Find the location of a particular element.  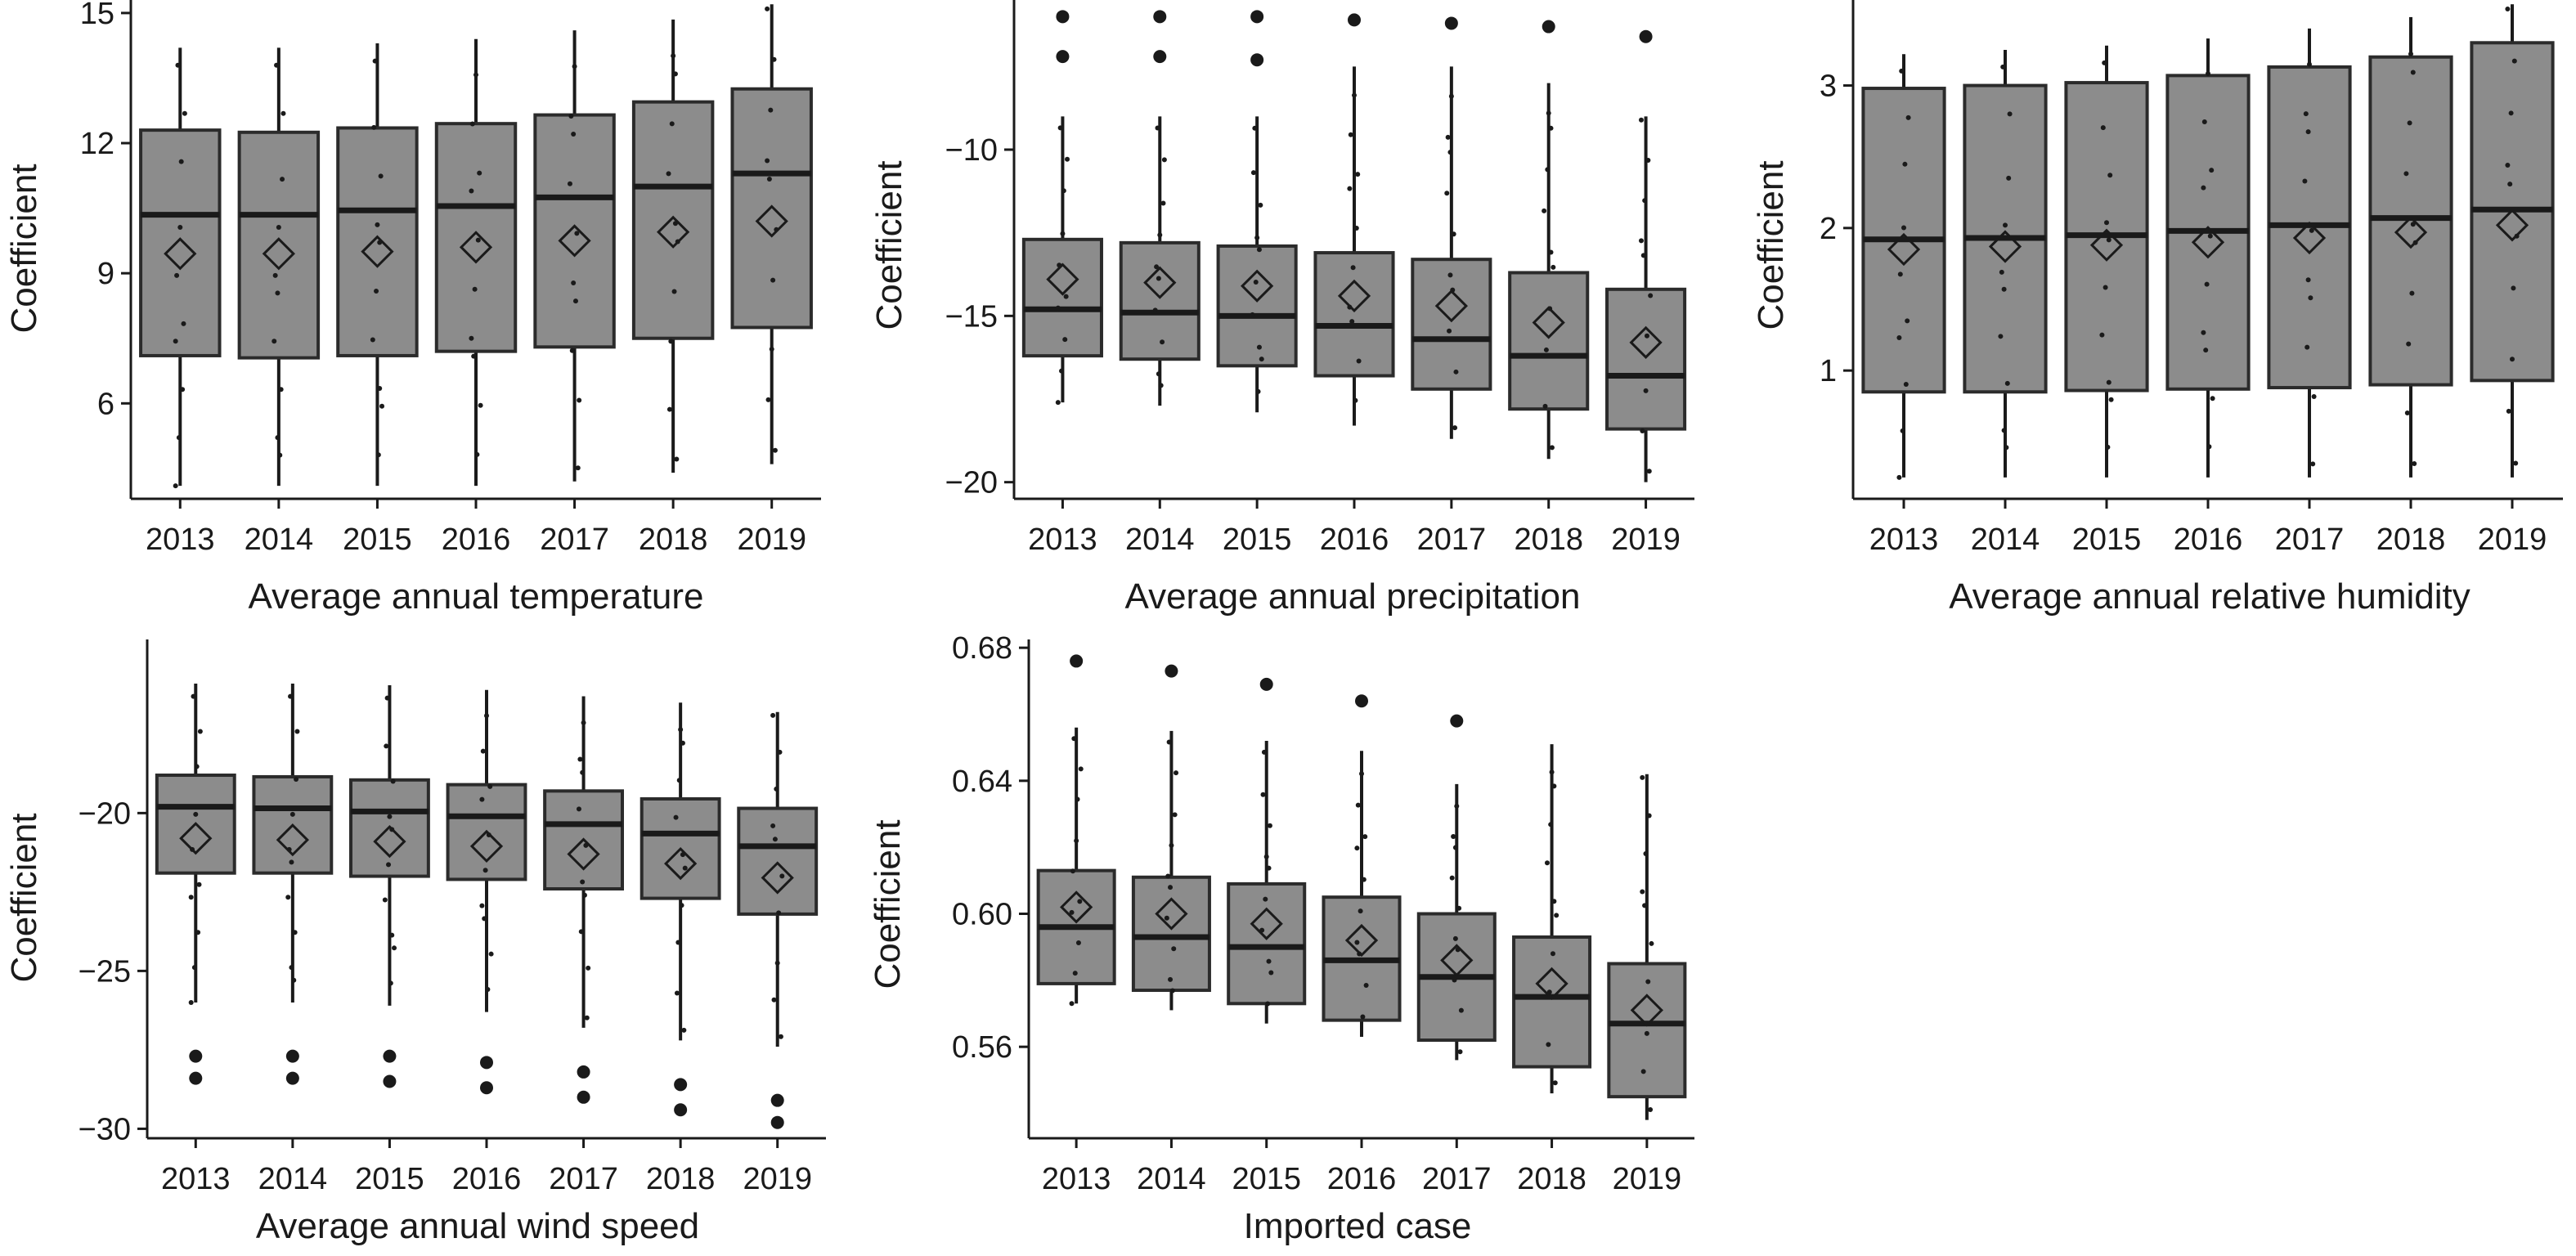

x-axis-title: Imported case is located at coordinates (1358, 1226).